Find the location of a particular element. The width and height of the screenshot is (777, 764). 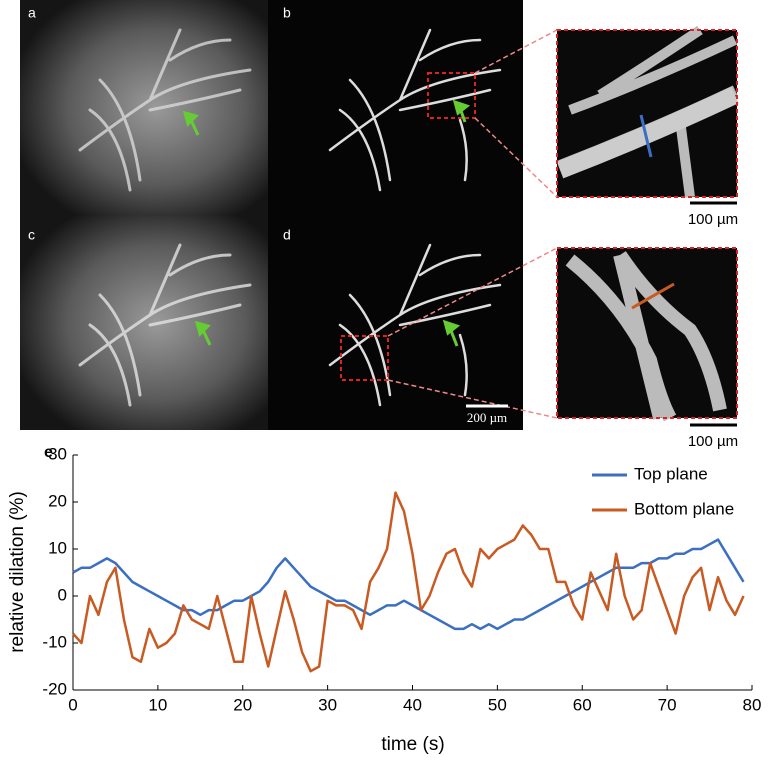

y-tick-label: 10 is located at coordinates (57, 547).